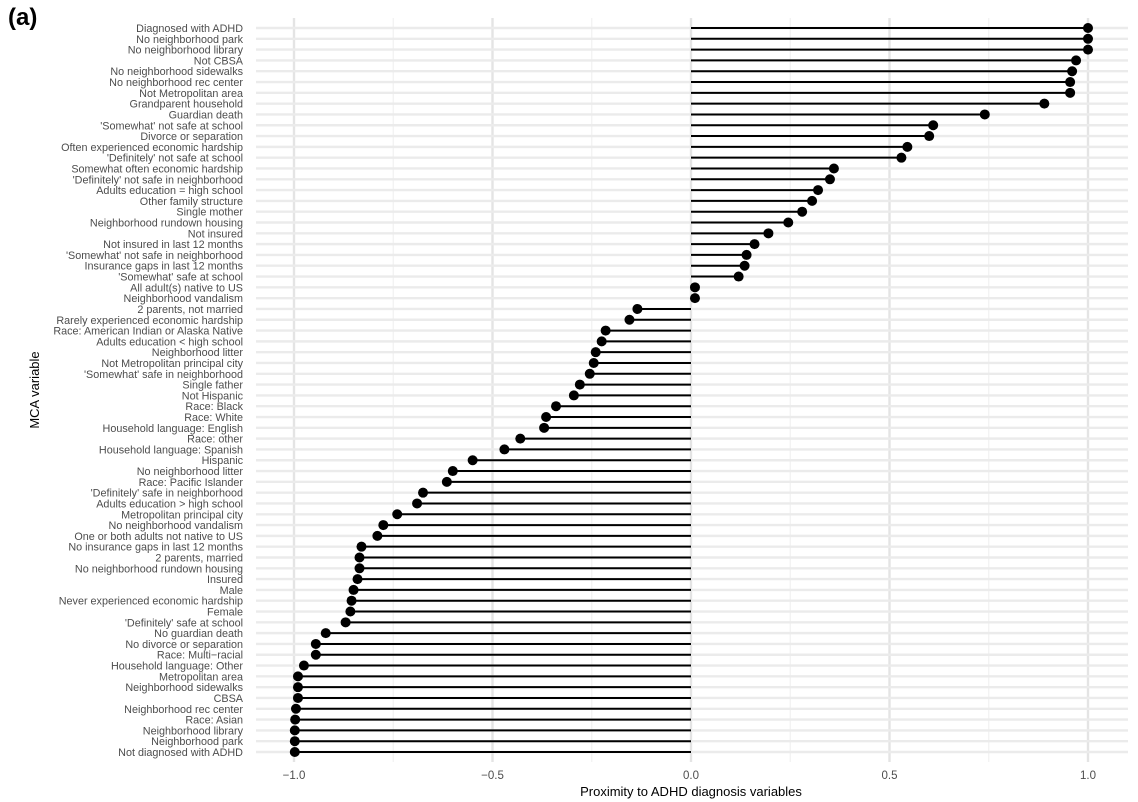  I want to click on y-tick-label: Neighborhood rec center, so click(183, 710).